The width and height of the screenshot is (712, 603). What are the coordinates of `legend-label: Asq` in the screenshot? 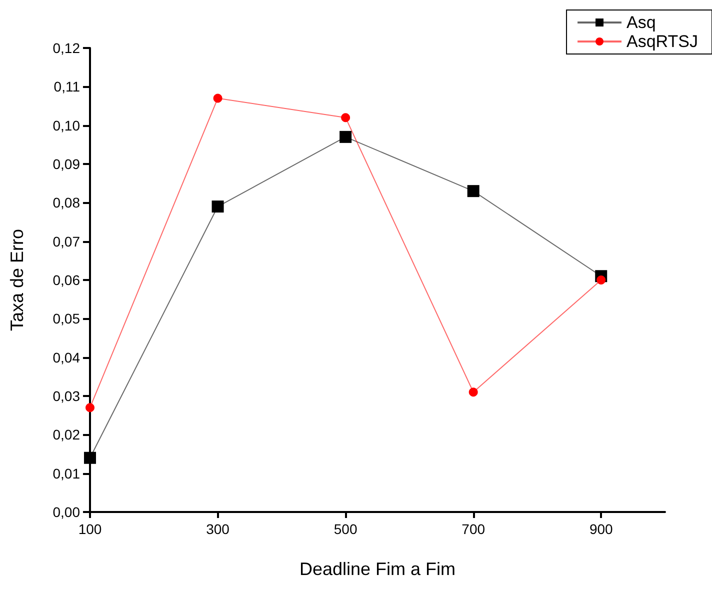 It's located at (641, 22).